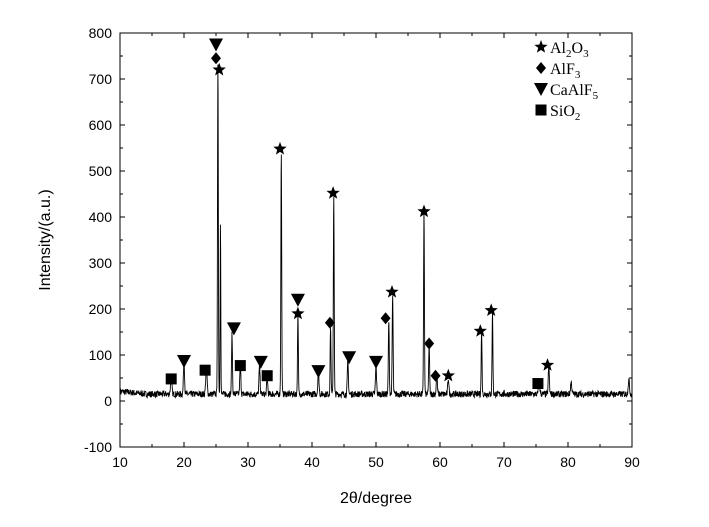  I want to click on y-axis-label: Intensity/(a.u.), so click(45, 239).